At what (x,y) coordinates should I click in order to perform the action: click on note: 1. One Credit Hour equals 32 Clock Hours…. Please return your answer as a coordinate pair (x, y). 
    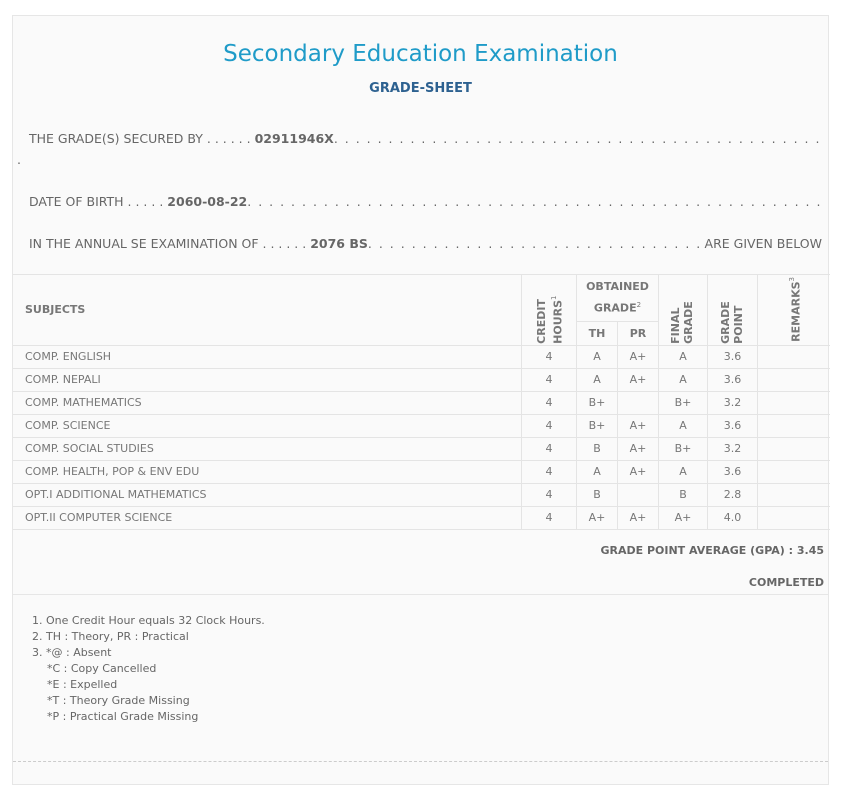
    Looking at the image, I should click on (148, 620).